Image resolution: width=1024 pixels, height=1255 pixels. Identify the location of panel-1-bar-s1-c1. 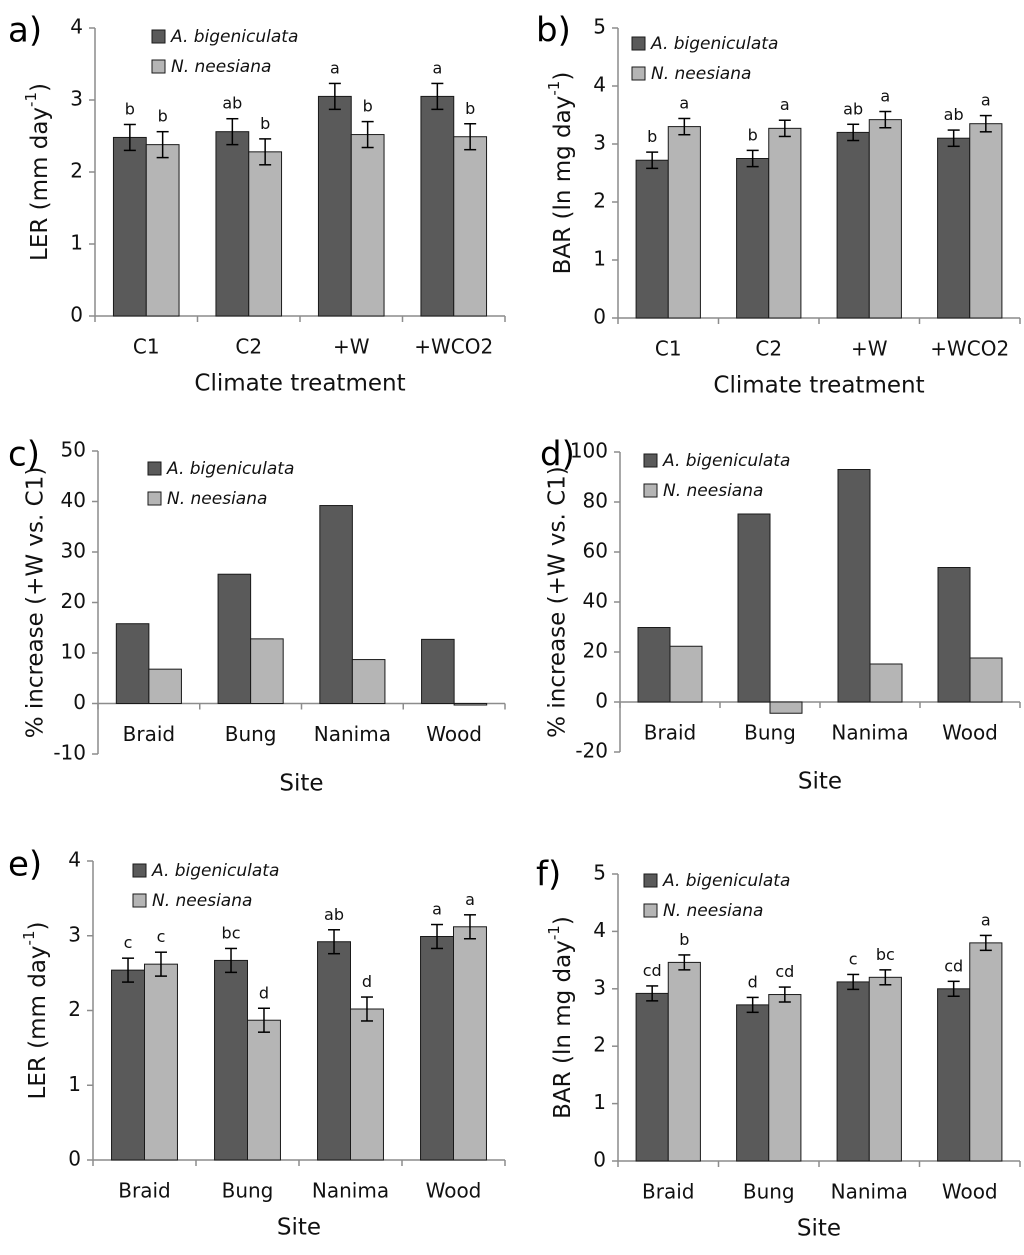
(785, 223).